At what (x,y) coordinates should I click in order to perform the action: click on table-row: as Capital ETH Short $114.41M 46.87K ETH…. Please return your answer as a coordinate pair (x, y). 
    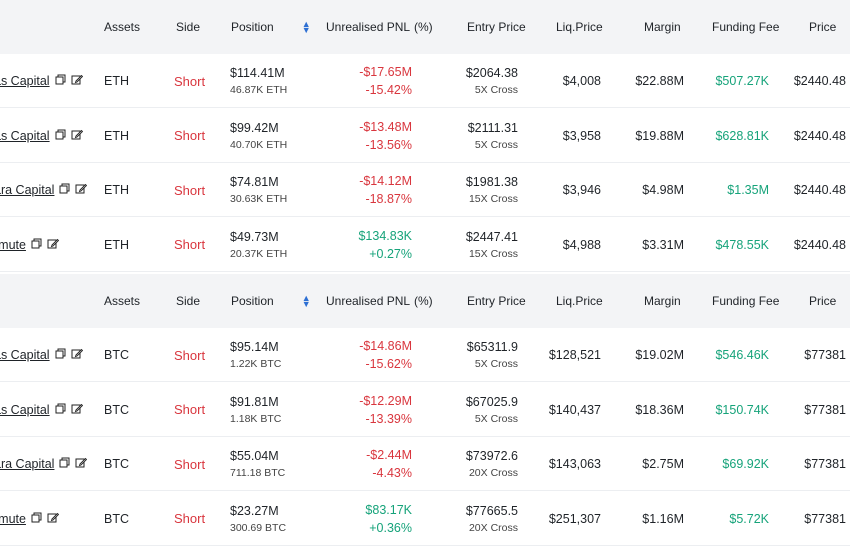
    Looking at the image, I should click on (425, 81).